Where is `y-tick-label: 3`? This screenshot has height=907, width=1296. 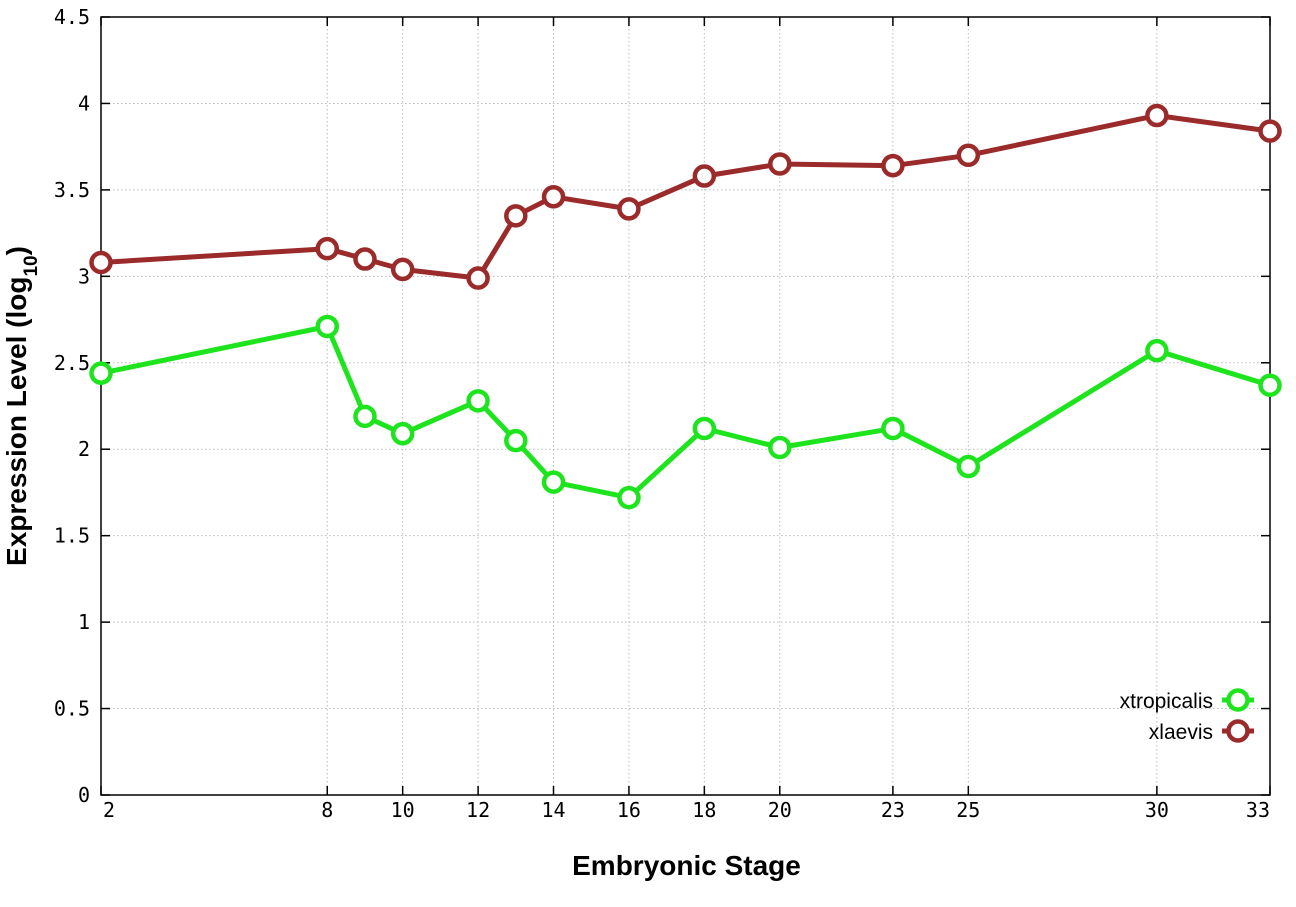 y-tick-label: 3 is located at coordinates (84, 276).